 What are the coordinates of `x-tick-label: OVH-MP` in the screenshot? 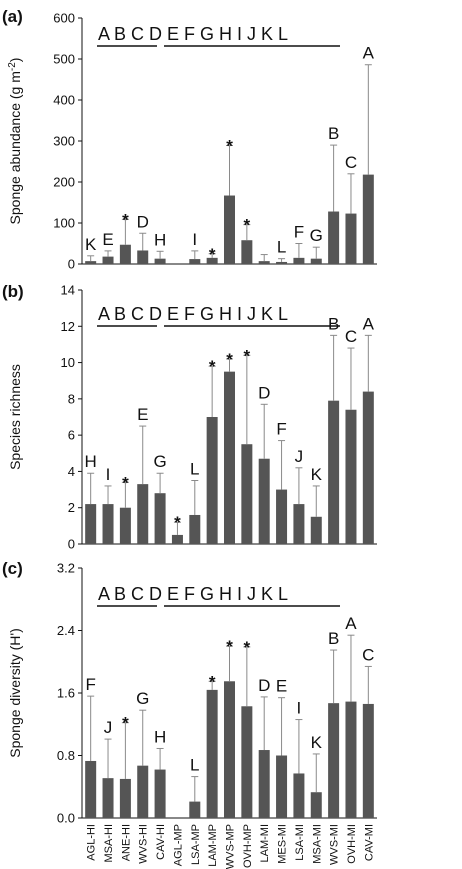 It's located at (248, 846).